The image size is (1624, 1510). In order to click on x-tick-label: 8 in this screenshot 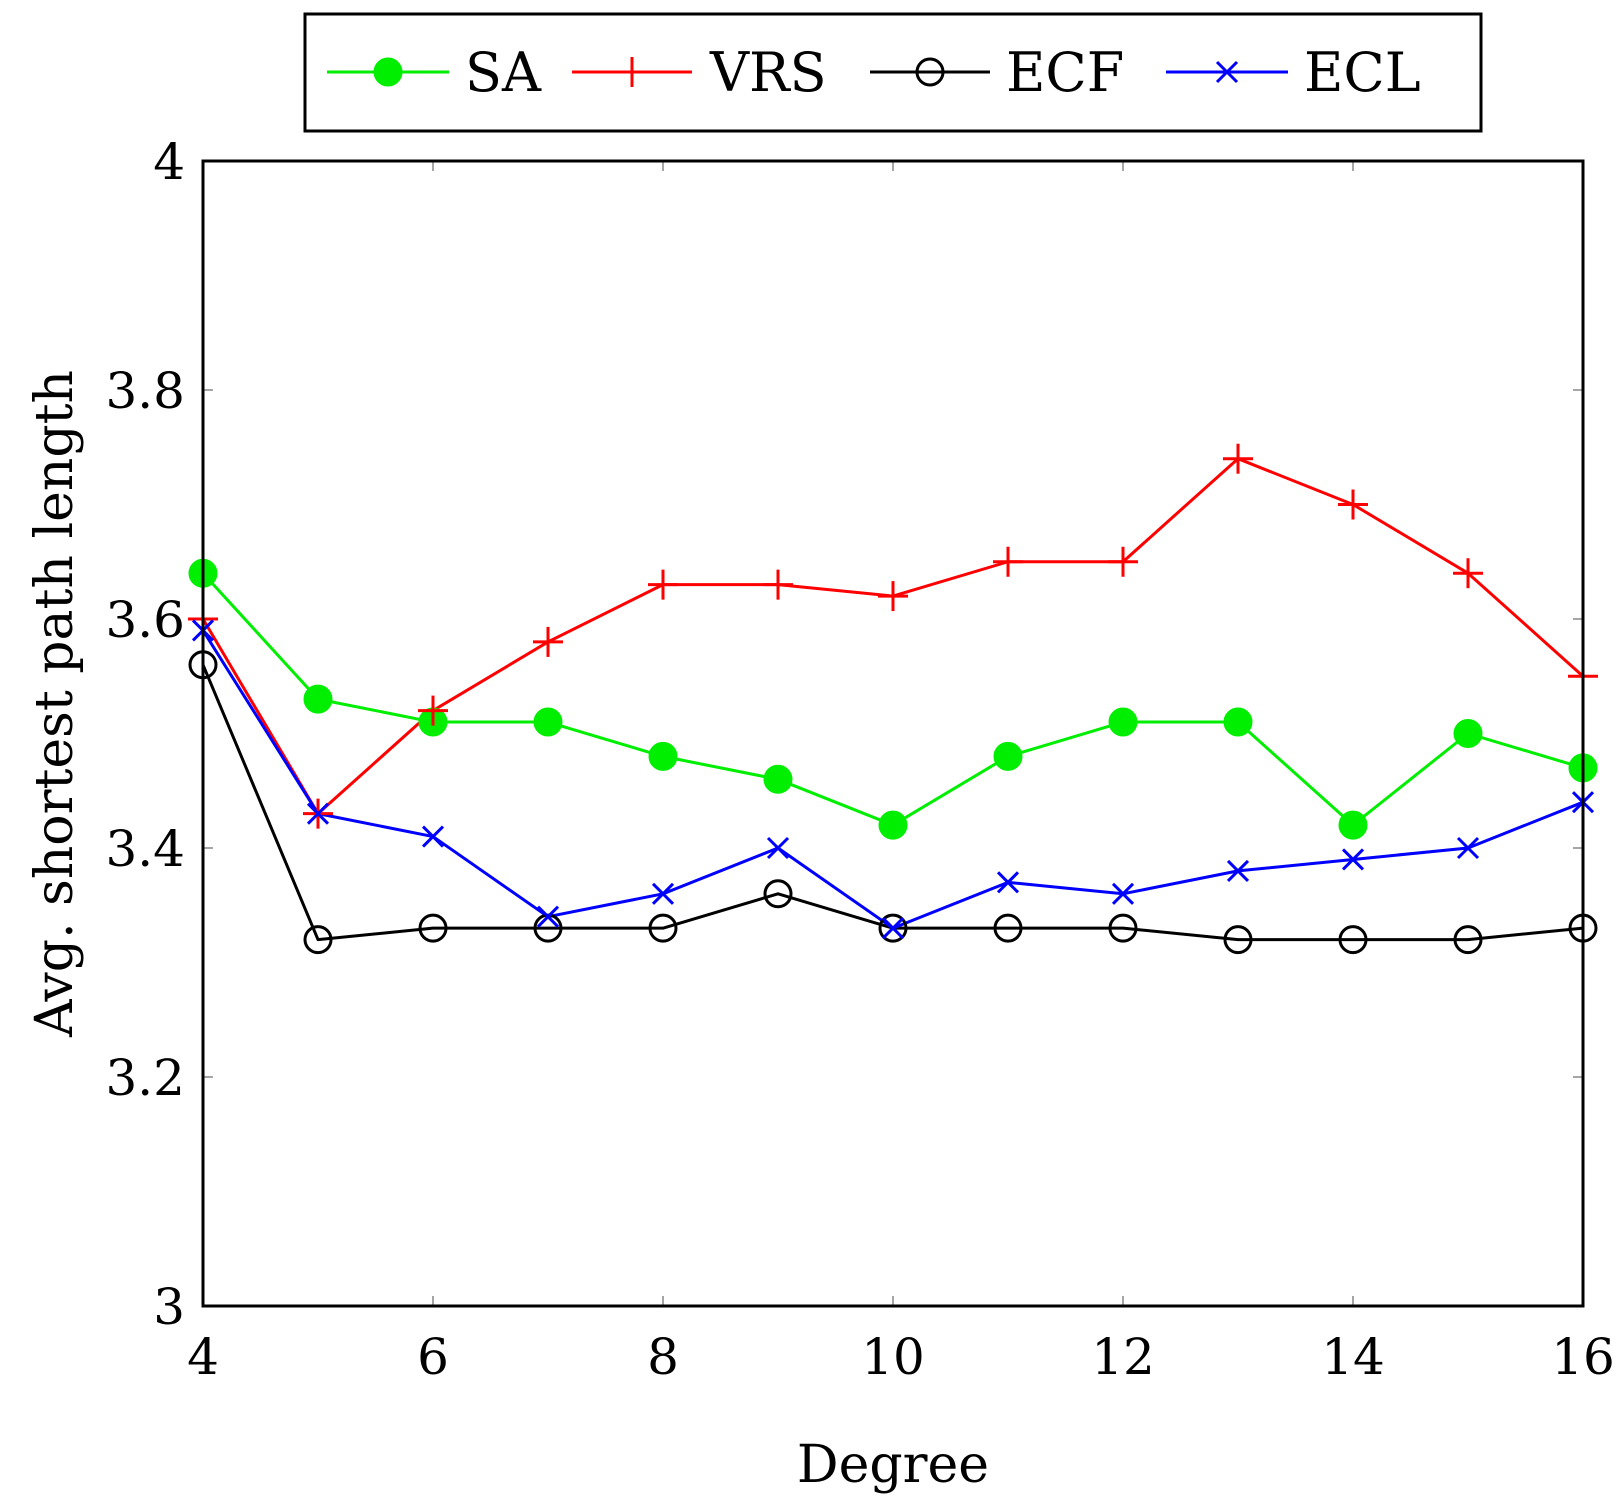, I will do `click(663, 1357)`.